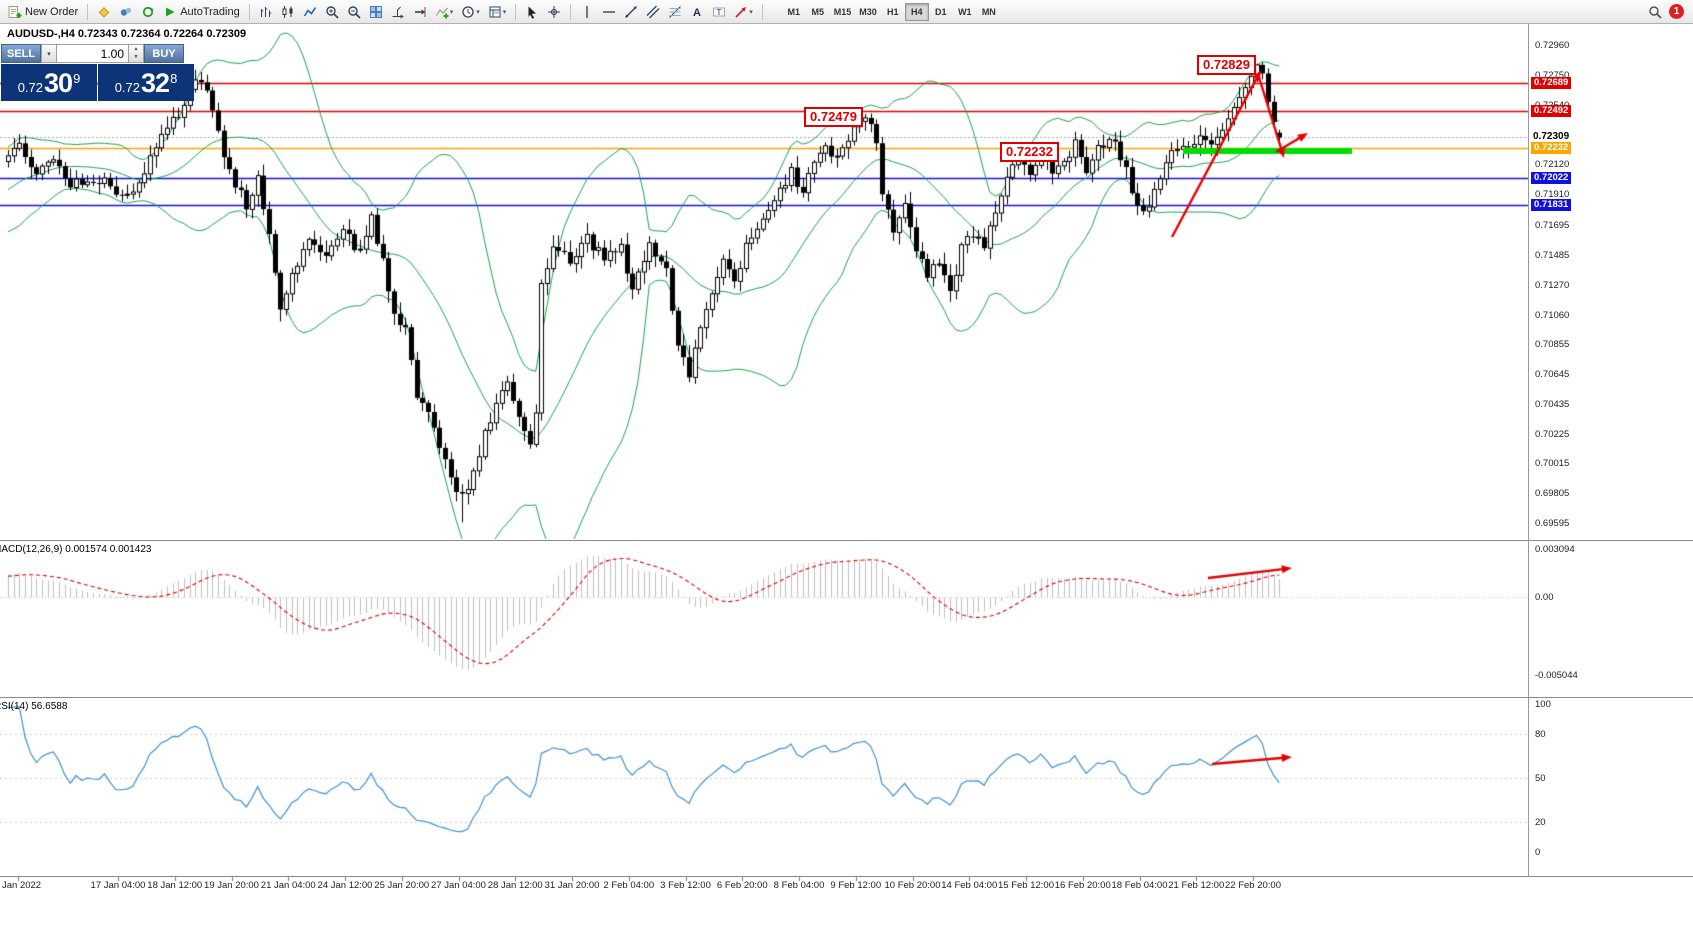 Image resolution: width=1693 pixels, height=948 pixels. I want to click on price-tick: 0.69595, so click(1552, 524).